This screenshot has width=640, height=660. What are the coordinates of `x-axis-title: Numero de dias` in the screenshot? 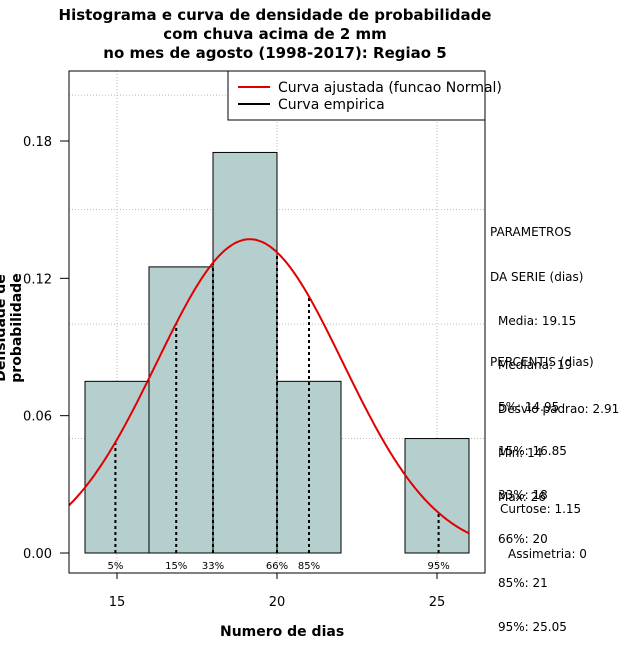 It's located at (282, 632).